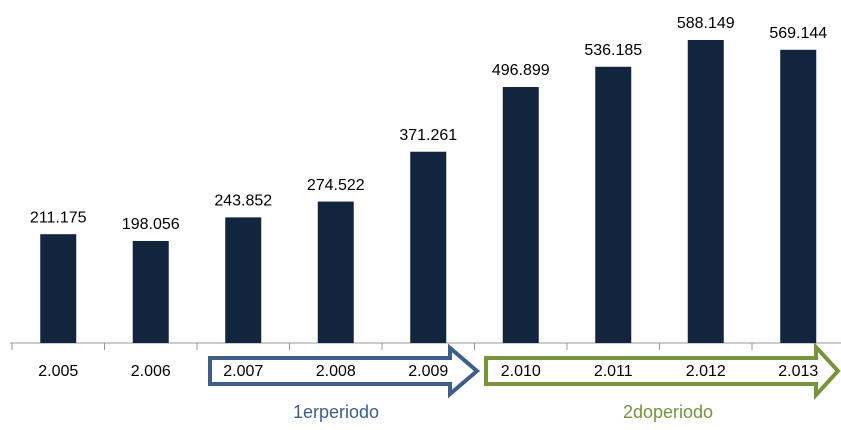  What do you see at coordinates (428, 135) in the screenshot?
I see `data-label: 371.261` at bounding box center [428, 135].